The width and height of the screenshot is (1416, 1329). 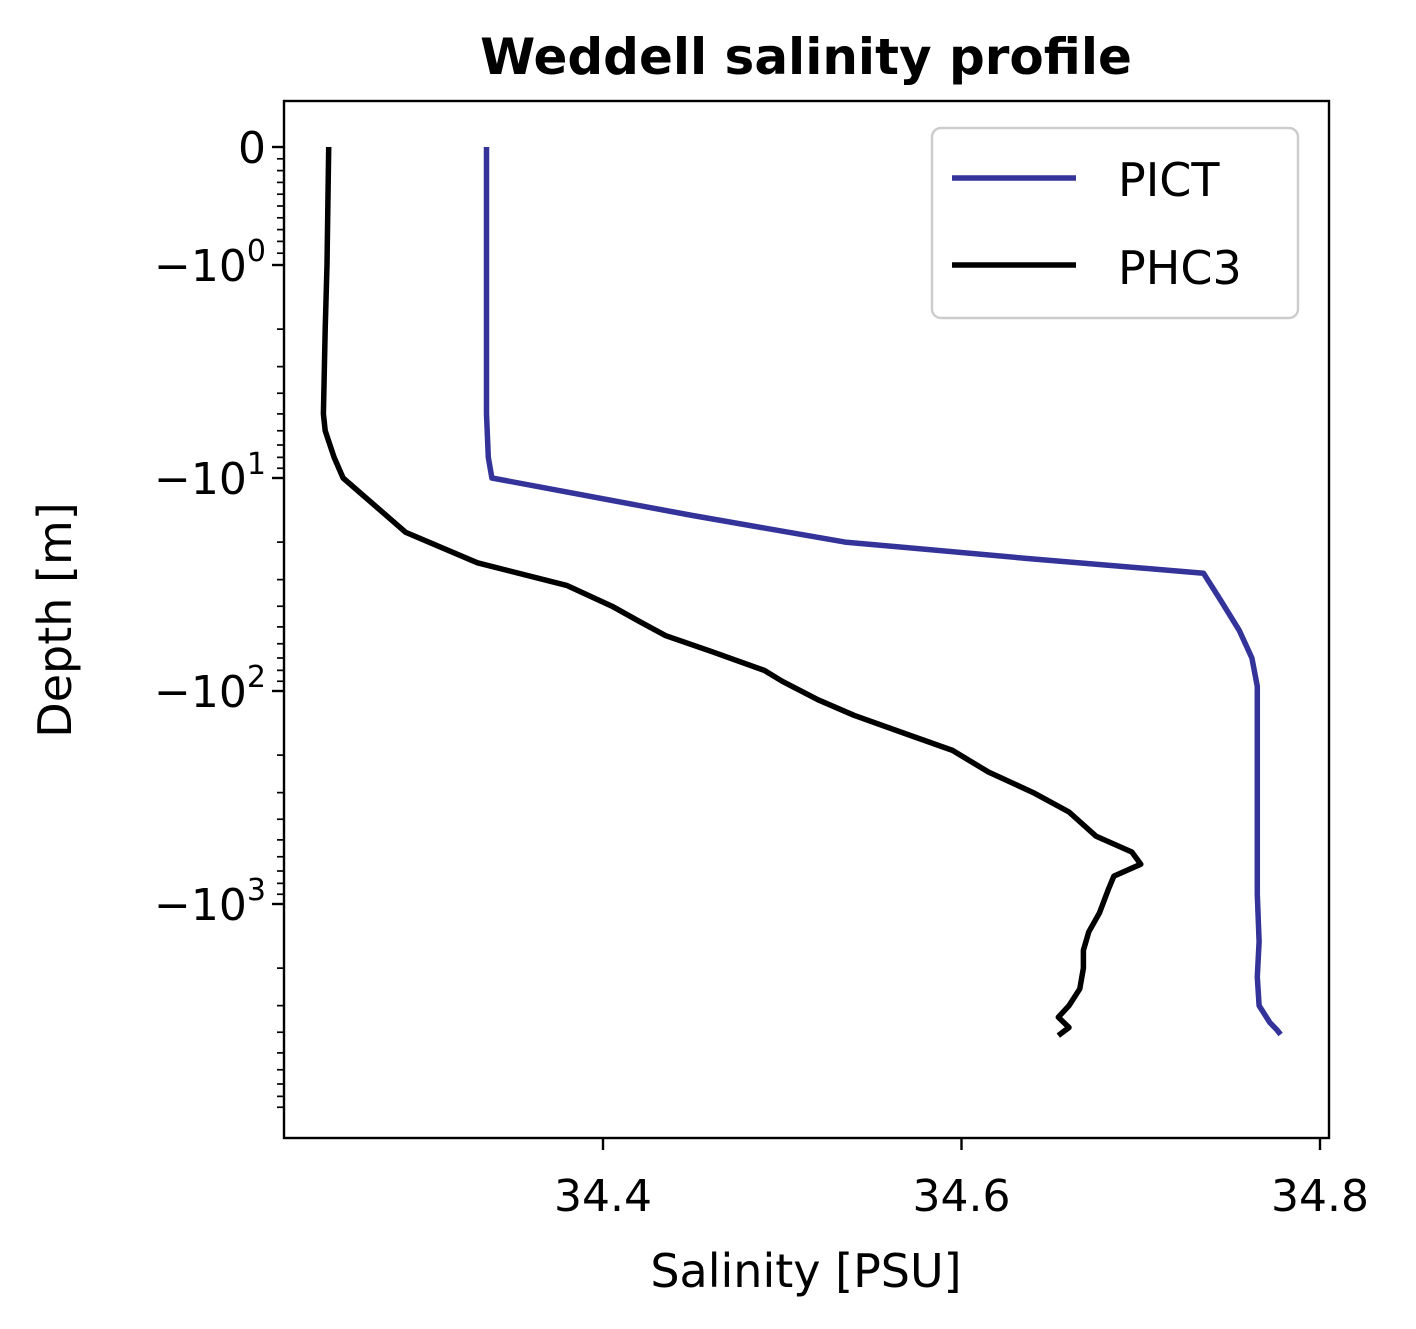 What do you see at coordinates (210, 902) in the screenshot?
I see `y-tick-label: −103` at bounding box center [210, 902].